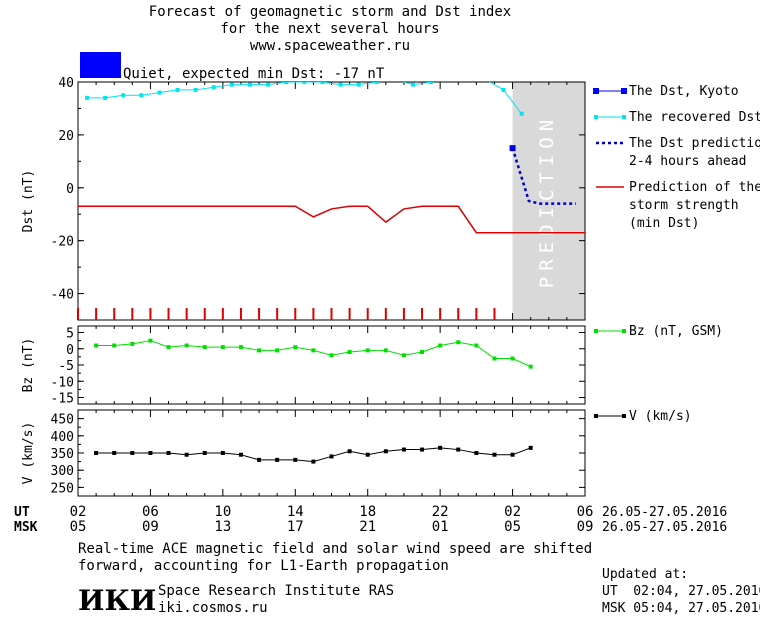  I want to click on status-swatch, so click(100, 65).